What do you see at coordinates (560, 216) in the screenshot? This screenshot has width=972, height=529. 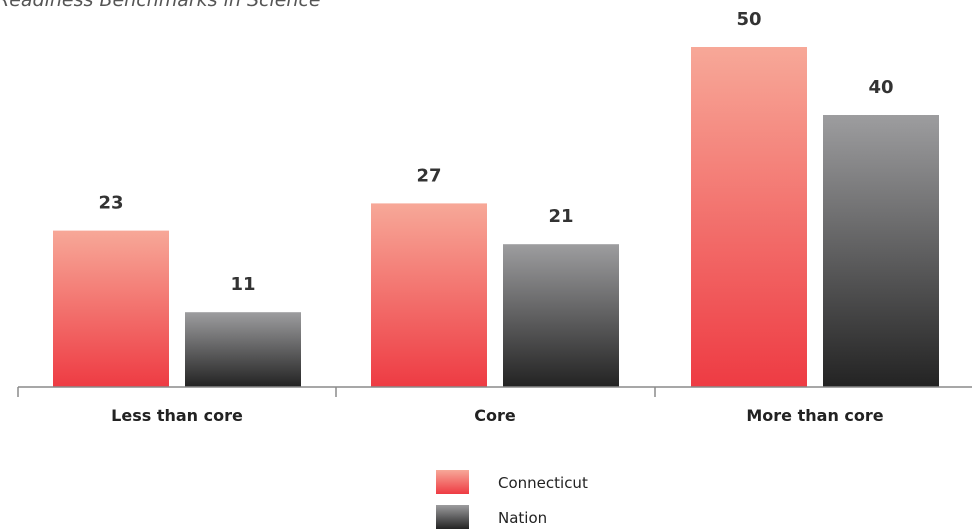 I see `data-label-nation-core: 21` at bounding box center [560, 216].